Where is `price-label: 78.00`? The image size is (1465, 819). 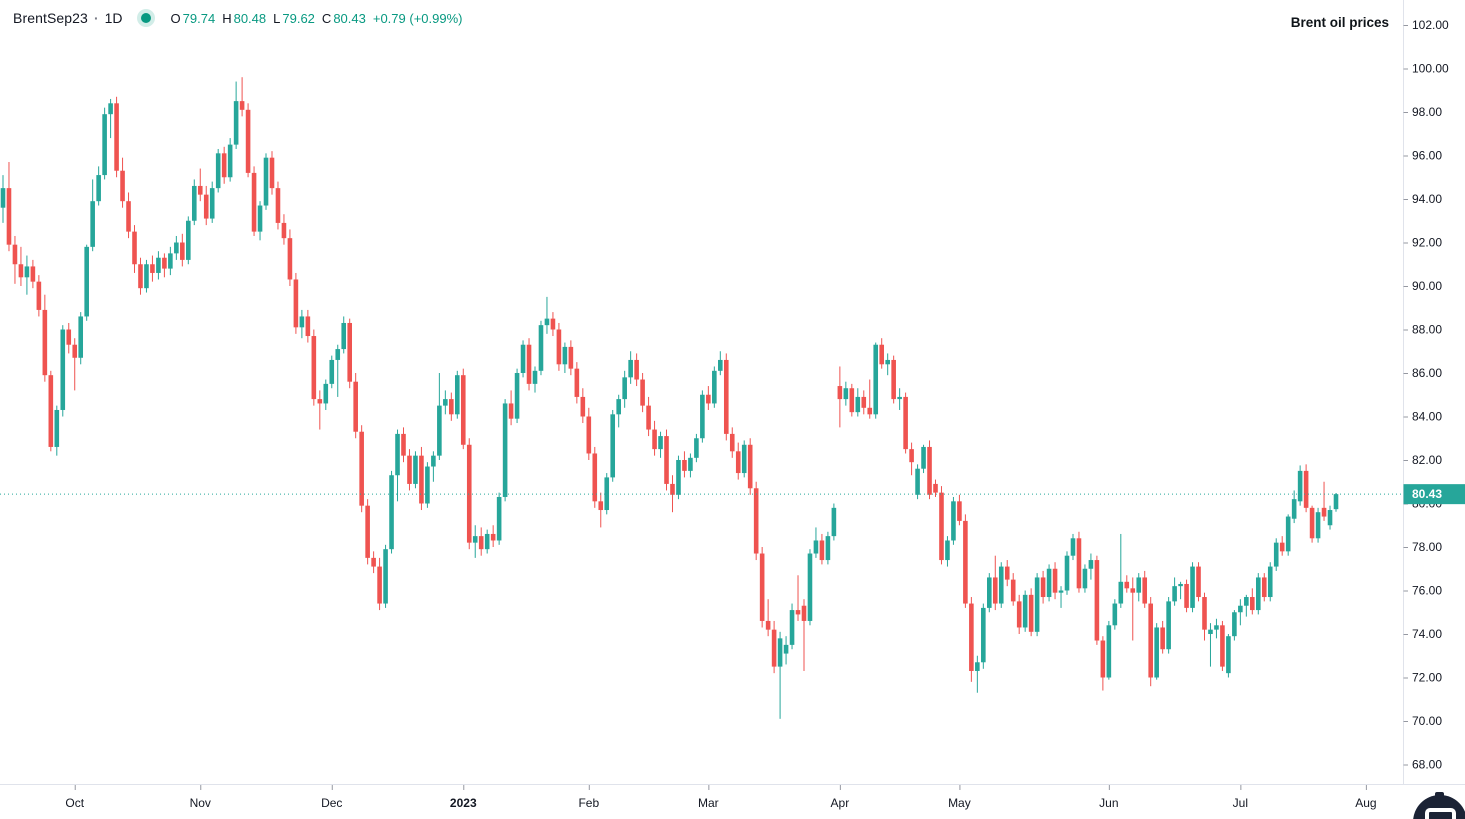
price-label: 78.00 is located at coordinates (1427, 547).